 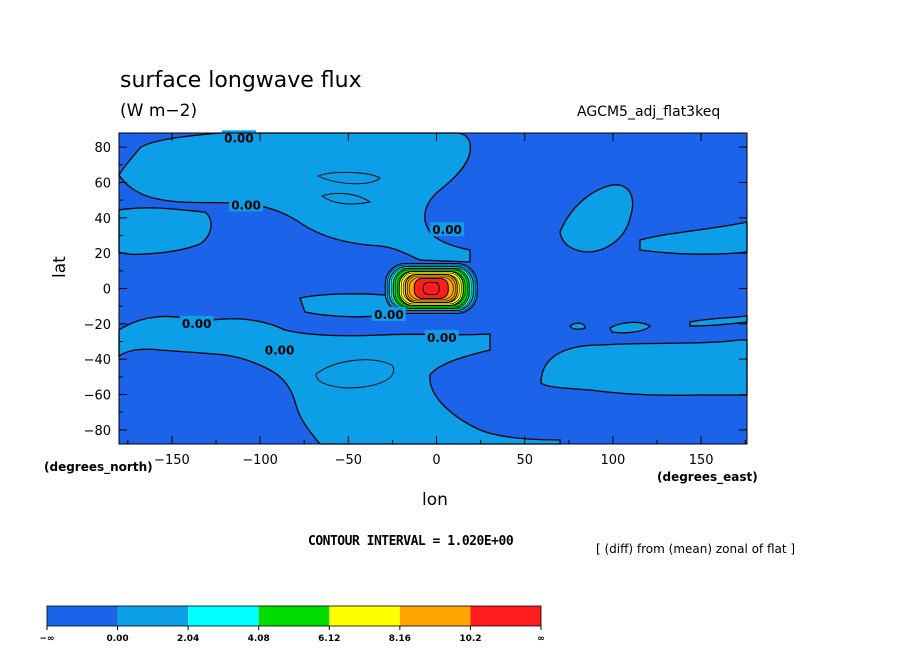 I want to click on minor-contour-south, so click(x=355, y=374).